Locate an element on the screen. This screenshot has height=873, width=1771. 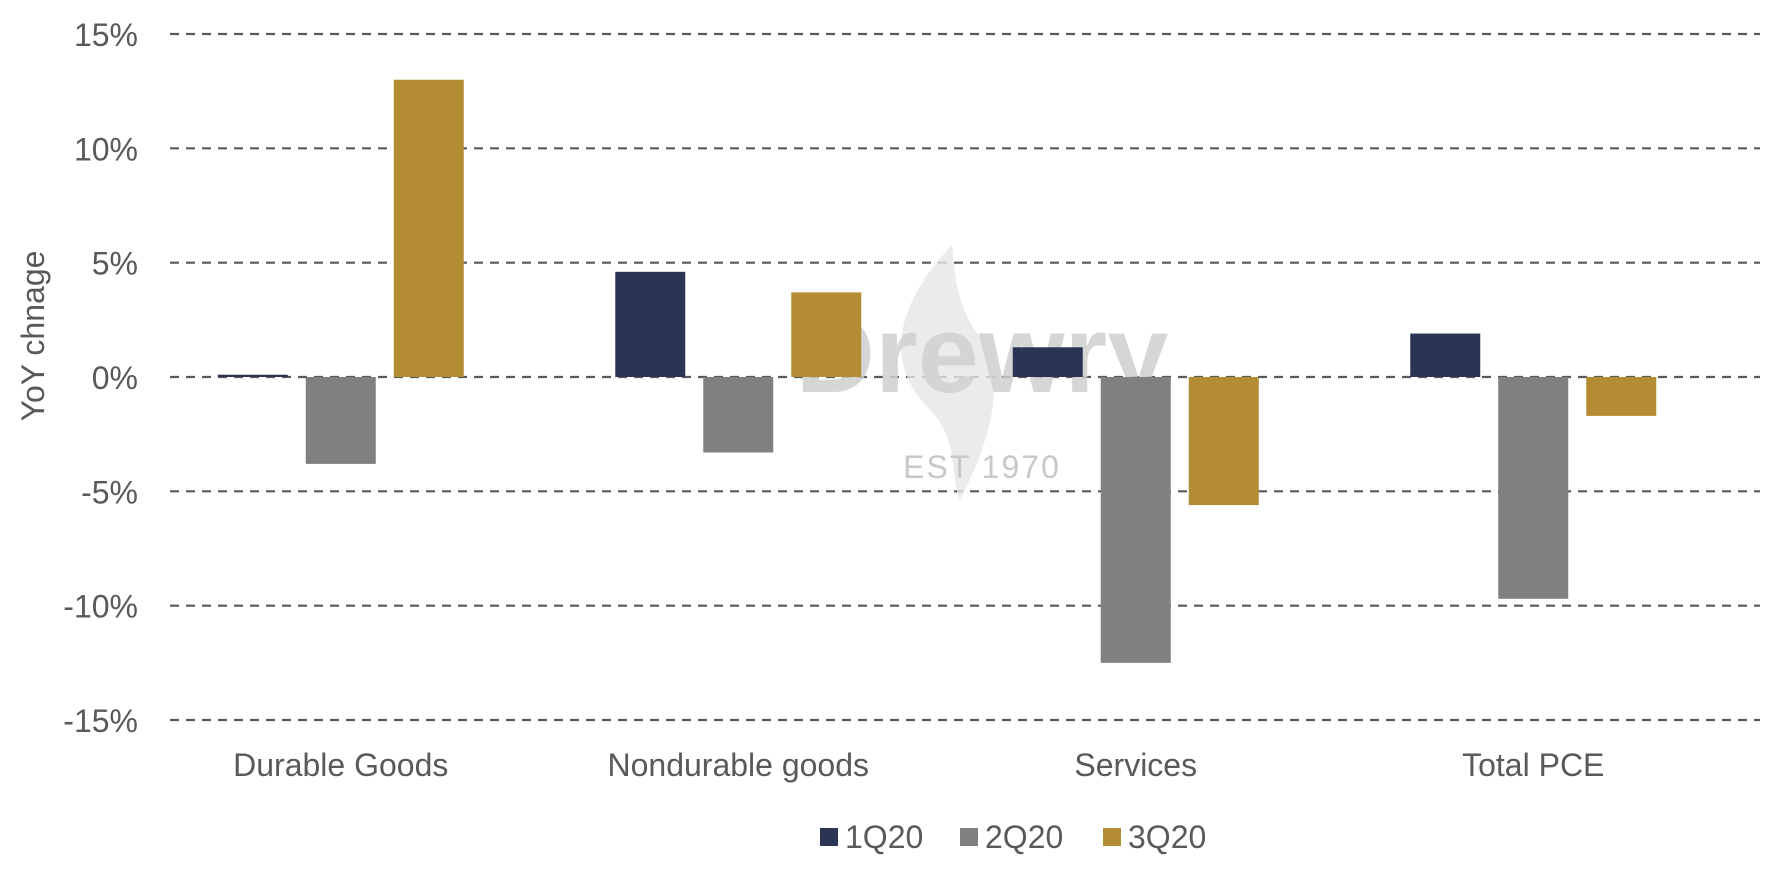
bar-1q20-total-pce is located at coordinates (1445, 355).